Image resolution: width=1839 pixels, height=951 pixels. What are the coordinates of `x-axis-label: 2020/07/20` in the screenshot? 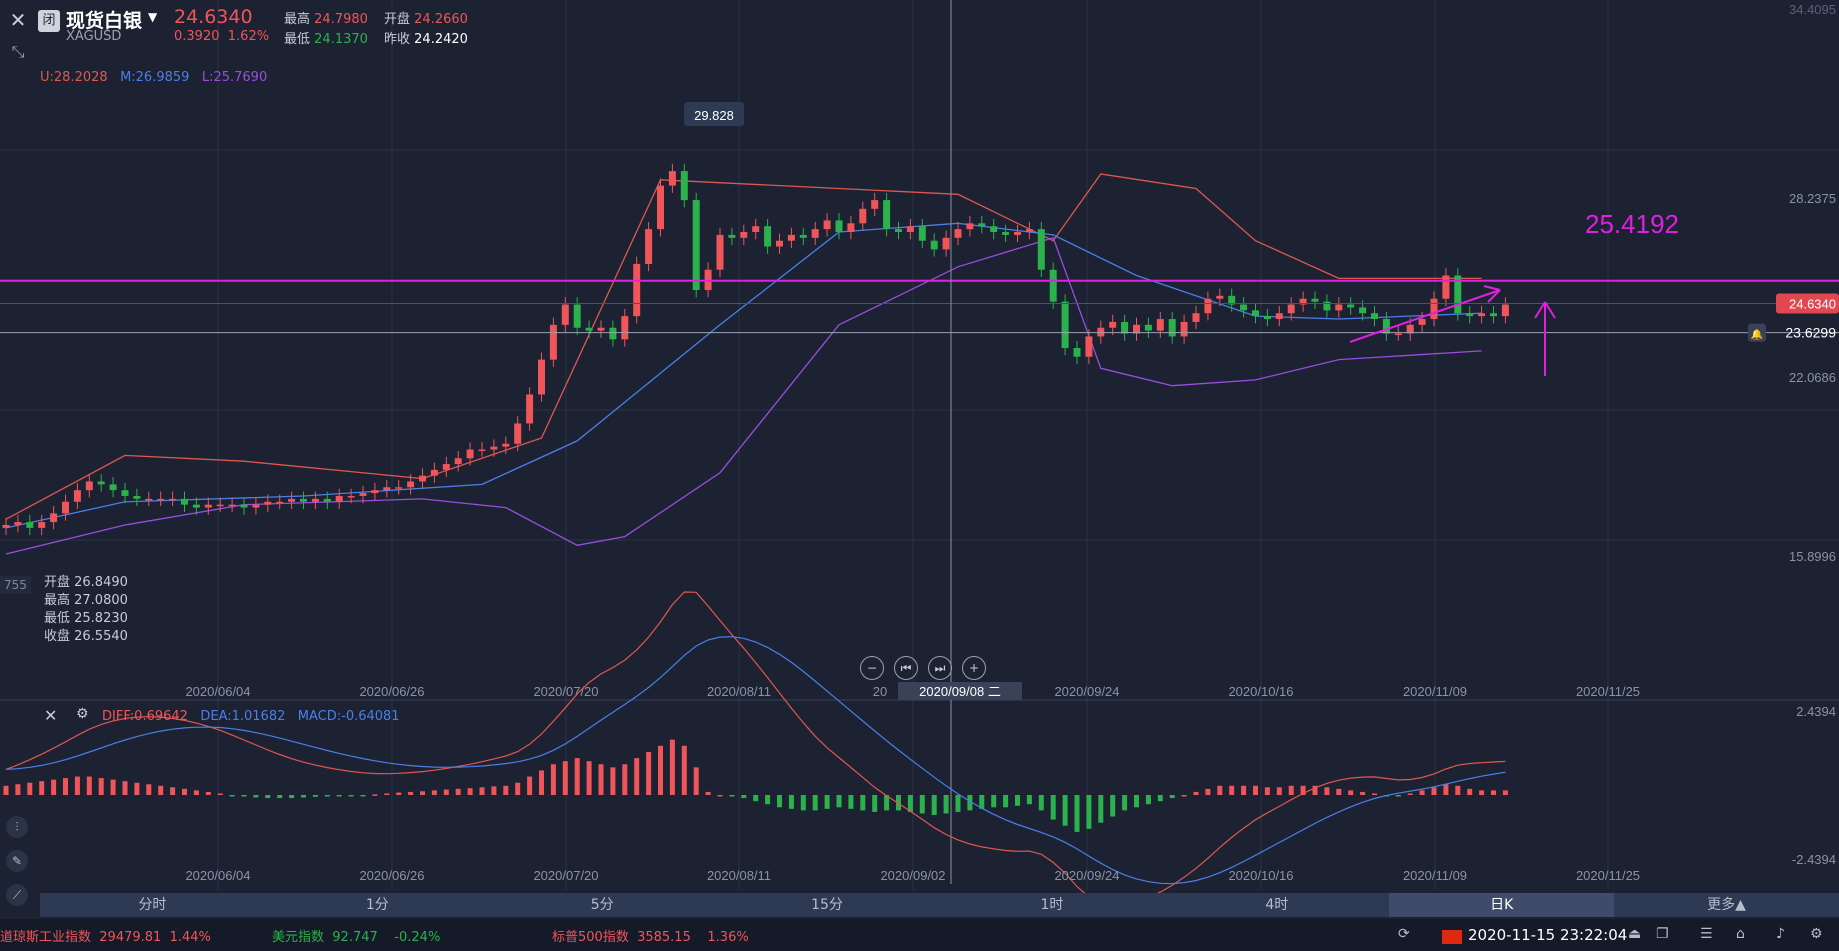 It's located at (565, 691).